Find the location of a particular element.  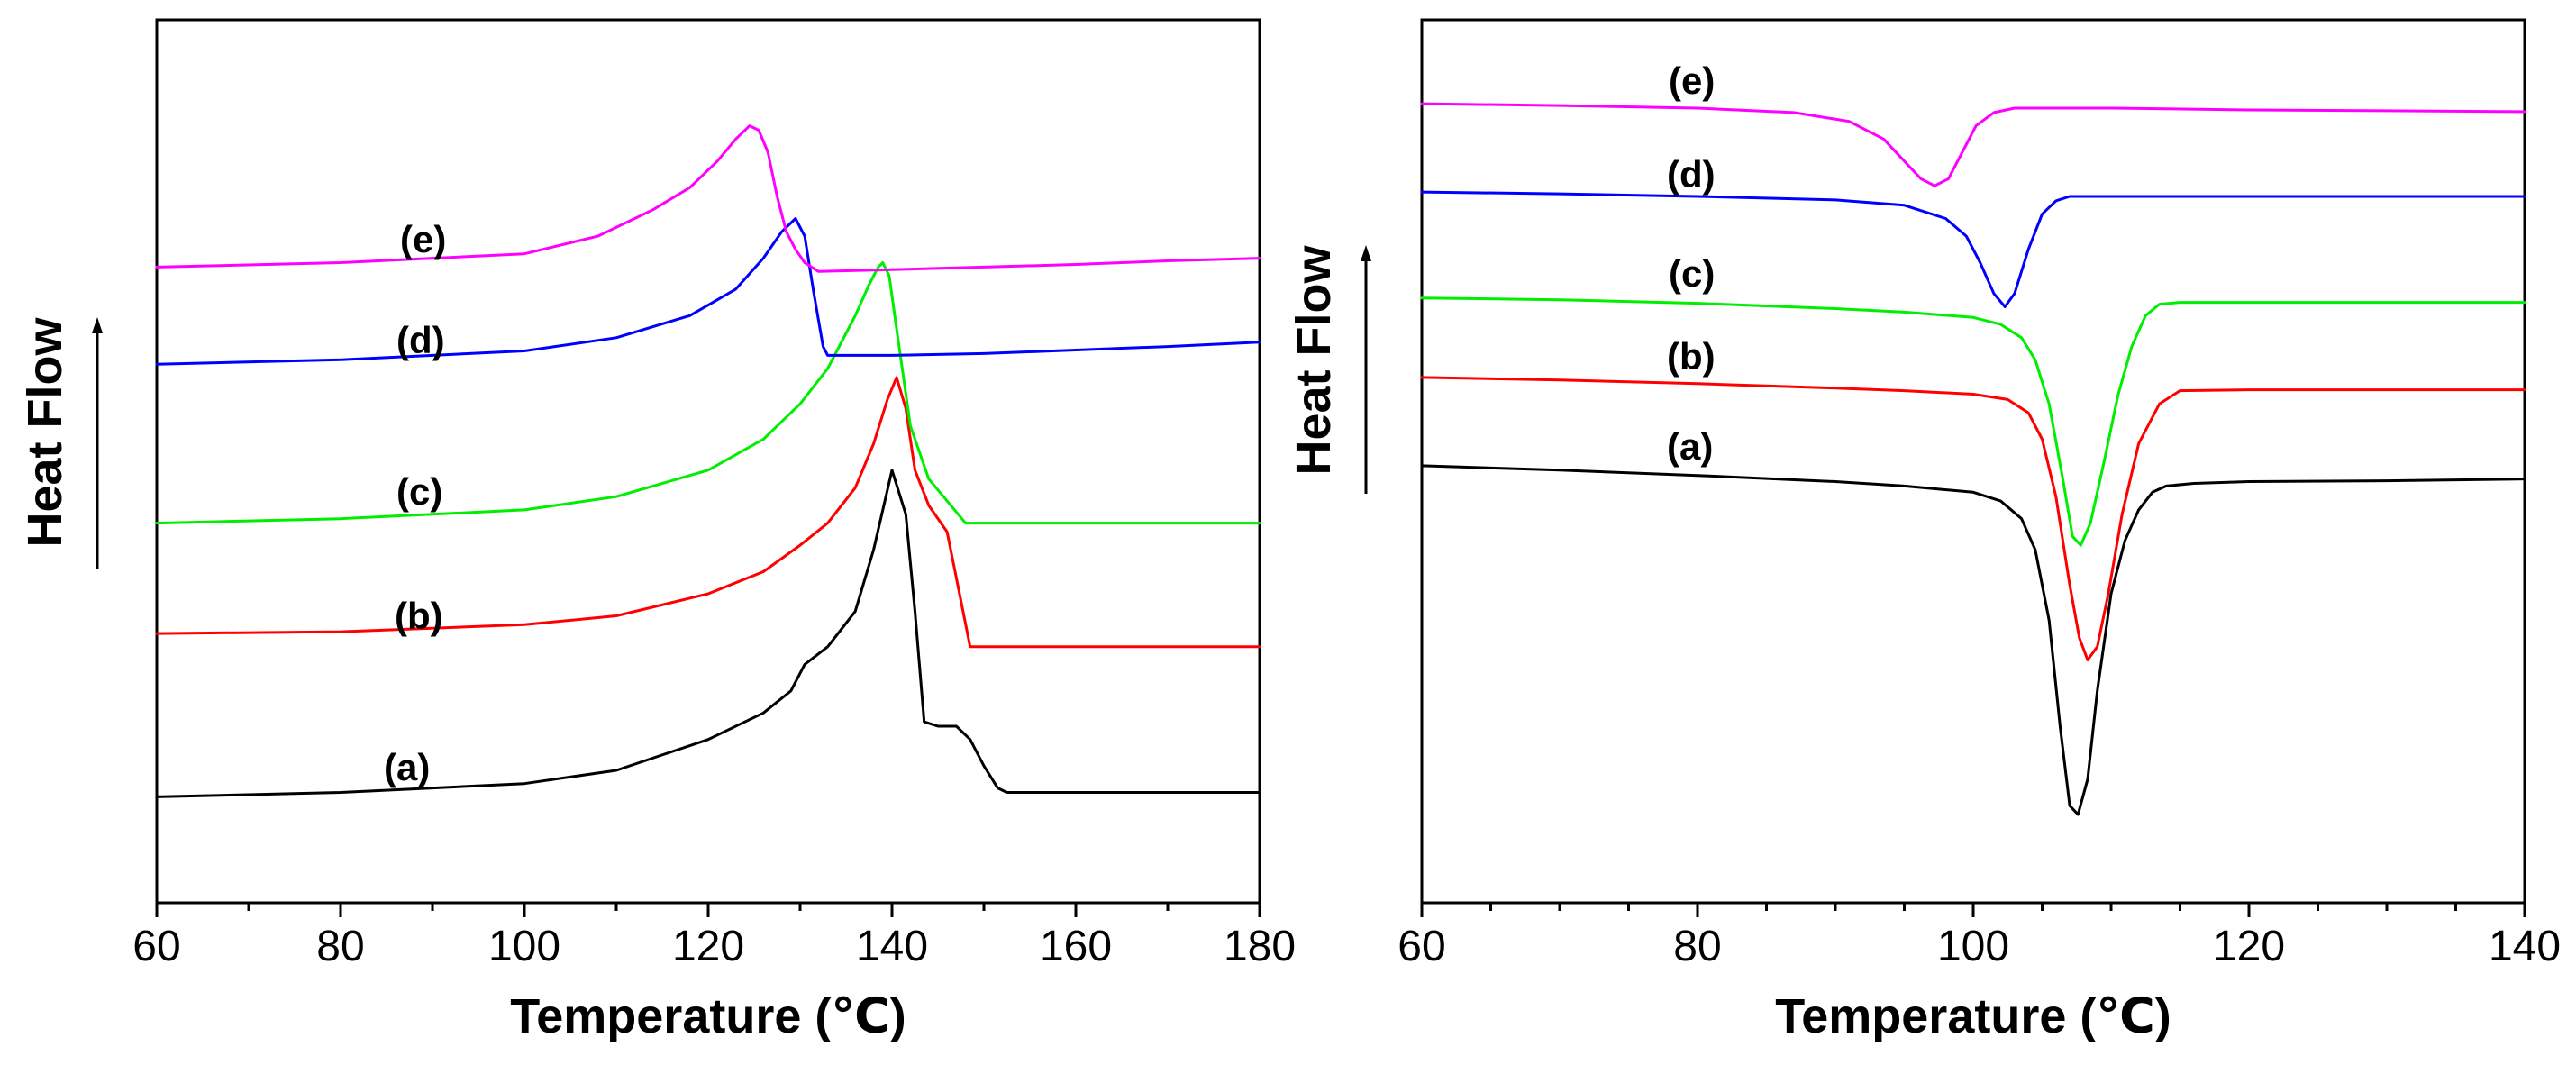

left-x-tick-label: 100 is located at coordinates (524, 946).